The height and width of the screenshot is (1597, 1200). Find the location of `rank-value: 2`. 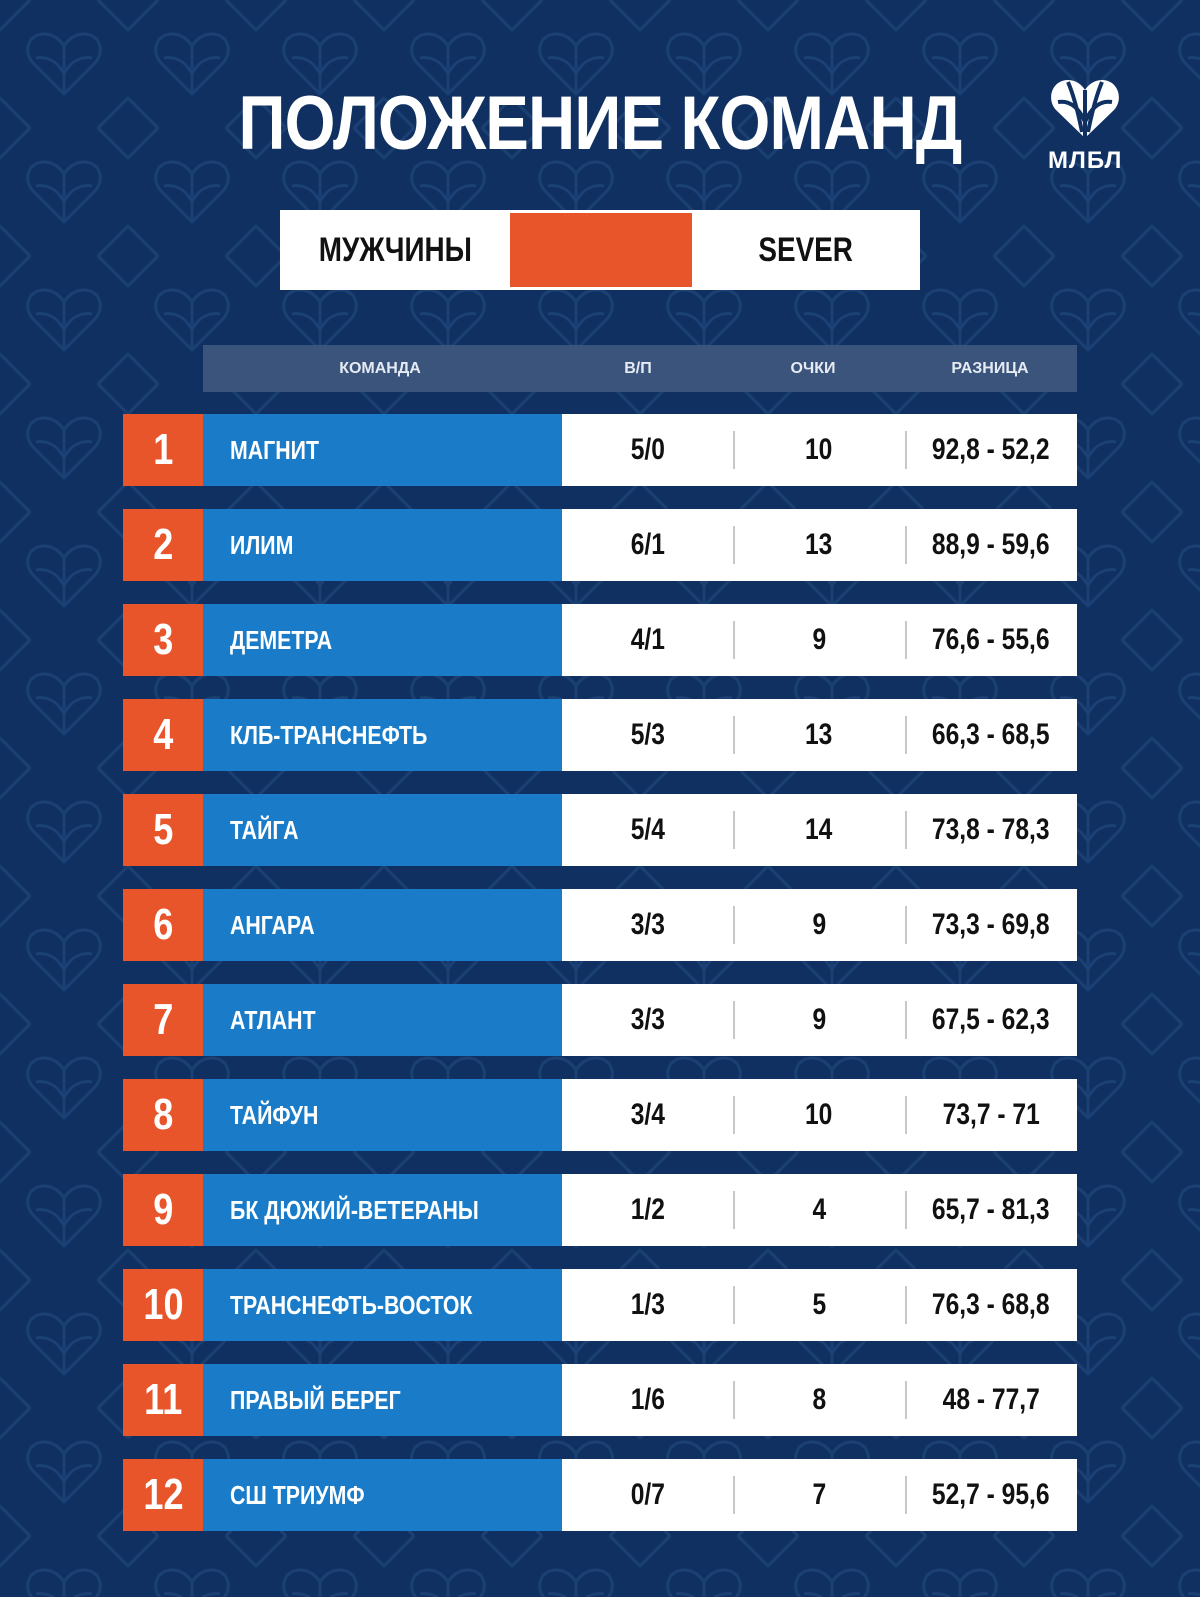

rank-value: 2 is located at coordinates (163, 544).